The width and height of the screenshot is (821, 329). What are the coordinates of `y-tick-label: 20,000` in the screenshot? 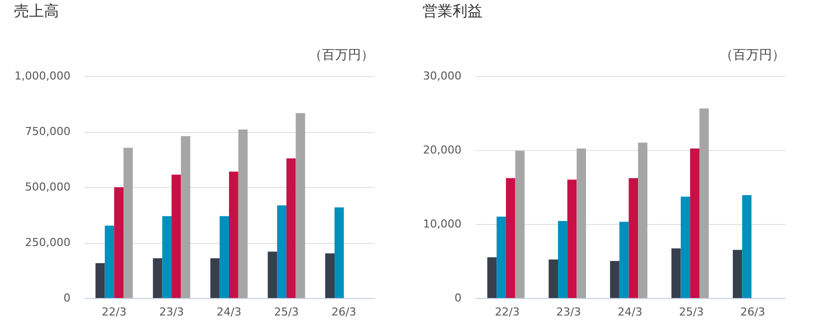 It's located at (442, 150).